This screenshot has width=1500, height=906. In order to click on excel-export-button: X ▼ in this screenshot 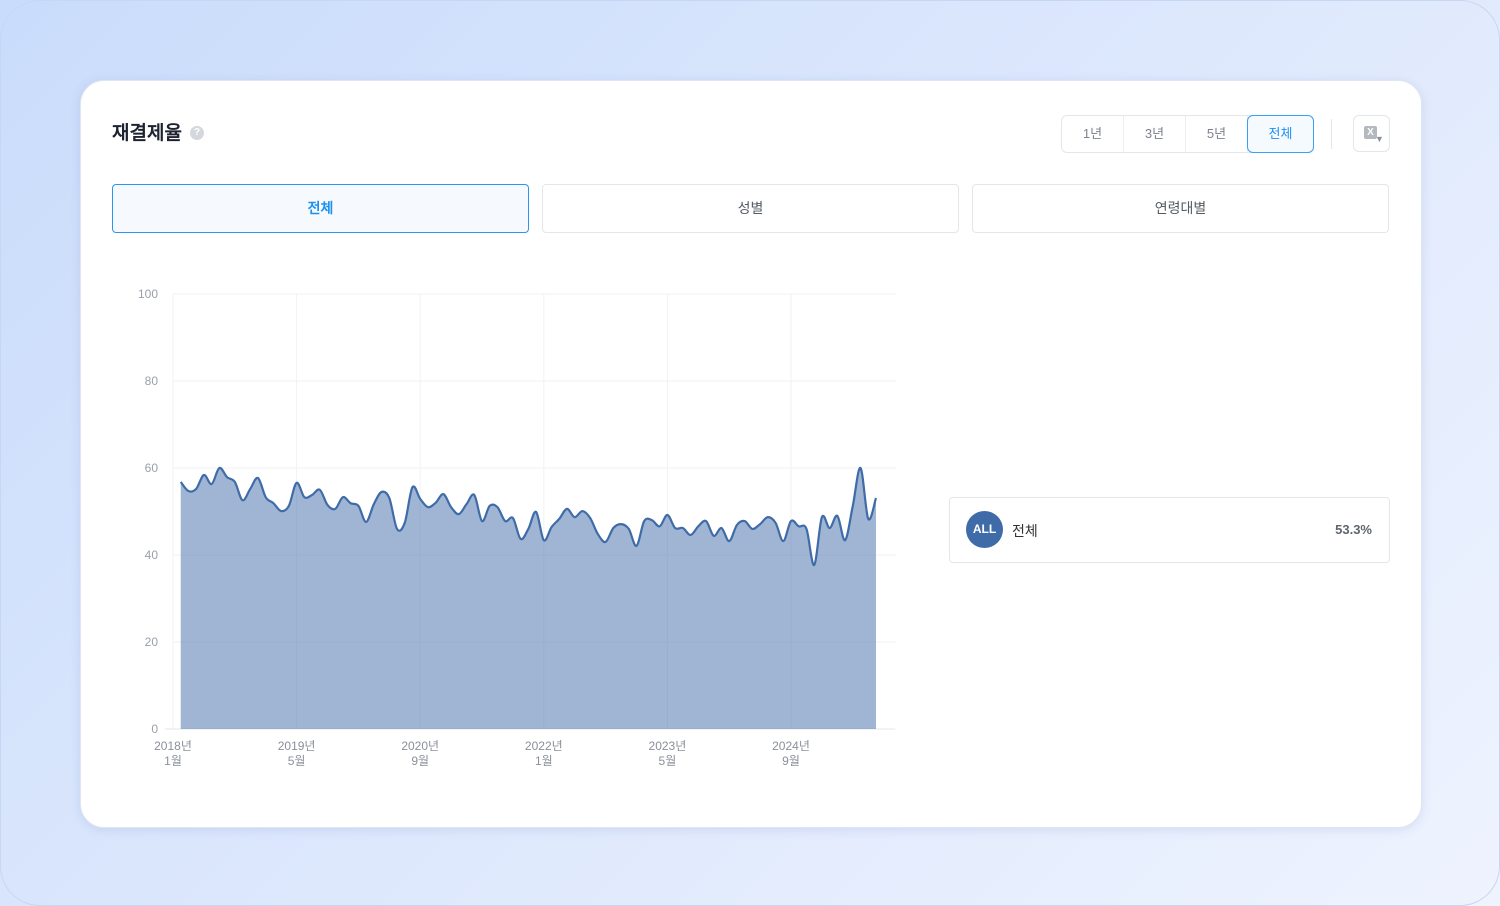, I will do `click(1371, 133)`.